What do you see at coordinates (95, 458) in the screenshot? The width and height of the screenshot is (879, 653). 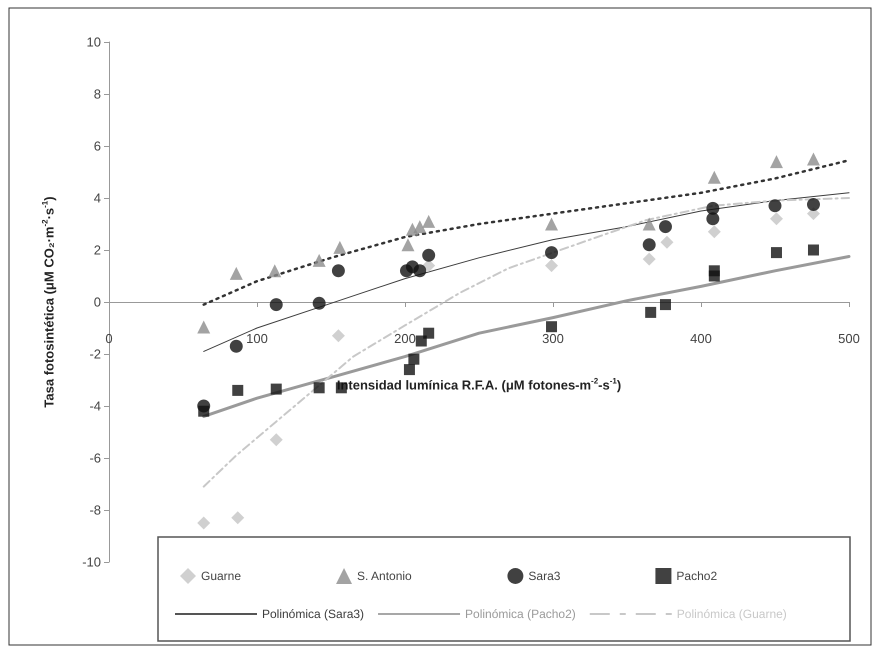 I see `y-tick-label: -6` at bounding box center [95, 458].